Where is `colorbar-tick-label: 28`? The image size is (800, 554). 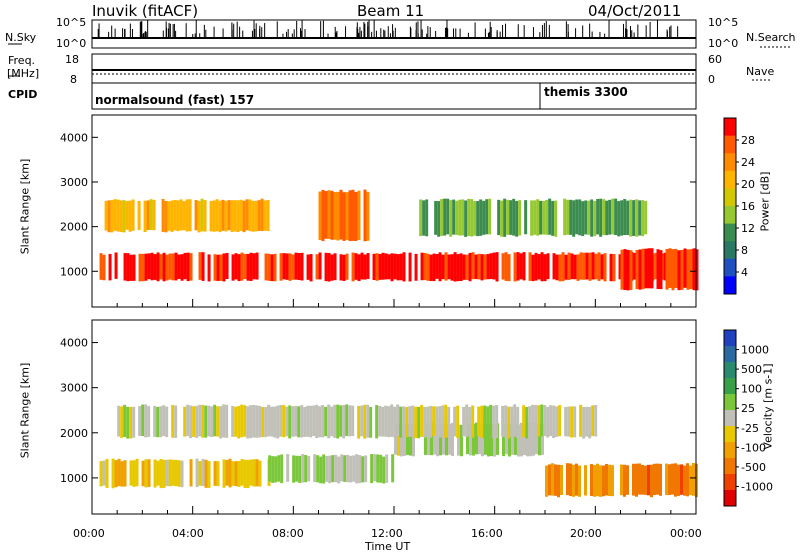 colorbar-tick-label: 28 is located at coordinates (748, 140).